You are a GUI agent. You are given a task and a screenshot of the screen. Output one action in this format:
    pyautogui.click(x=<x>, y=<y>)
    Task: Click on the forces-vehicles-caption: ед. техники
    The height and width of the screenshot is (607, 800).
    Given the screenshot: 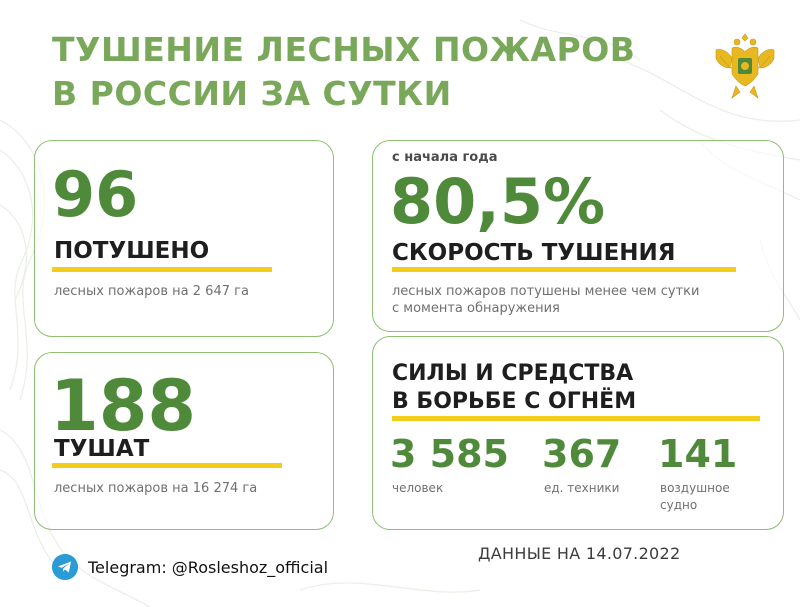 What is the action you would take?
    pyautogui.click(x=582, y=488)
    